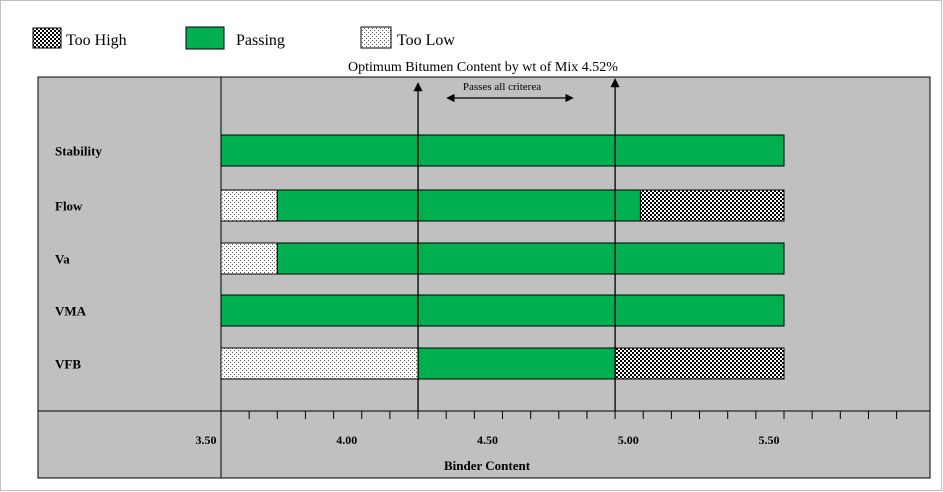 The width and height of the screenshot is (943, 492). Describe the element at coordinates (426, 40) in the screenshot. I see `legend-label-too-low: Too Low` at that location.